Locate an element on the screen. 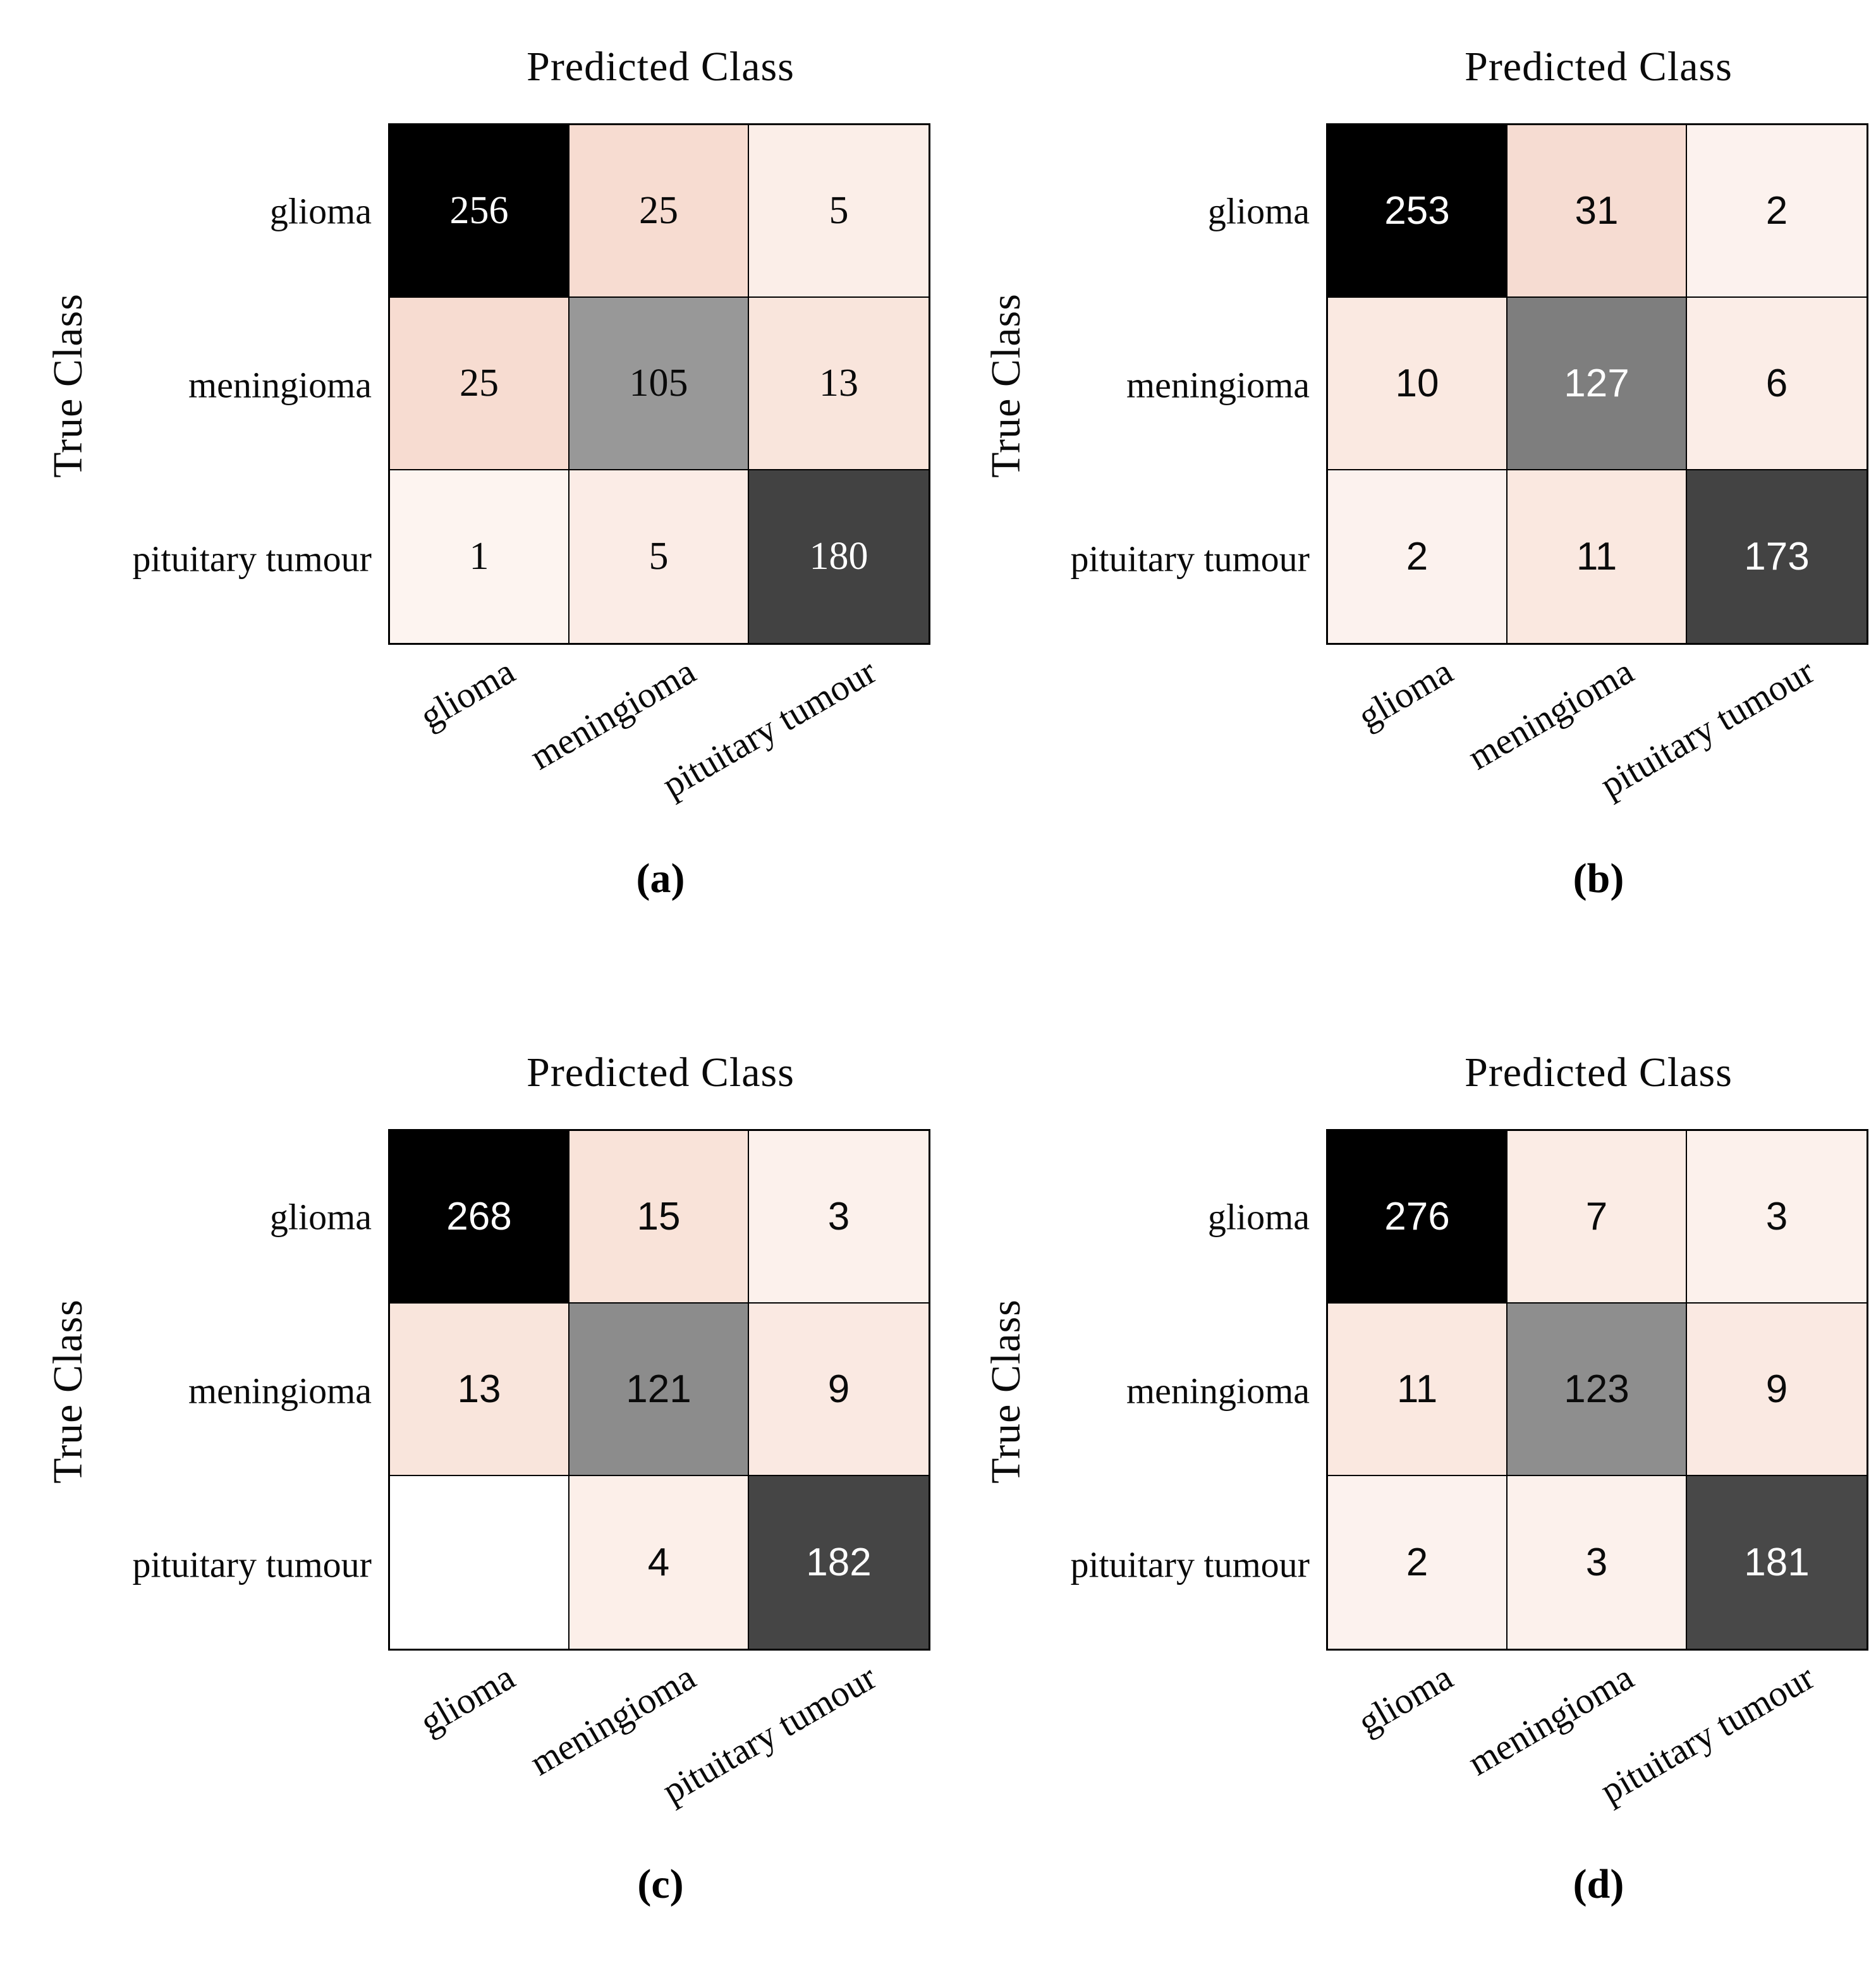 The image size is (1876, 1973). matrix-cell: 173 is located at coordinates (1777, 556).